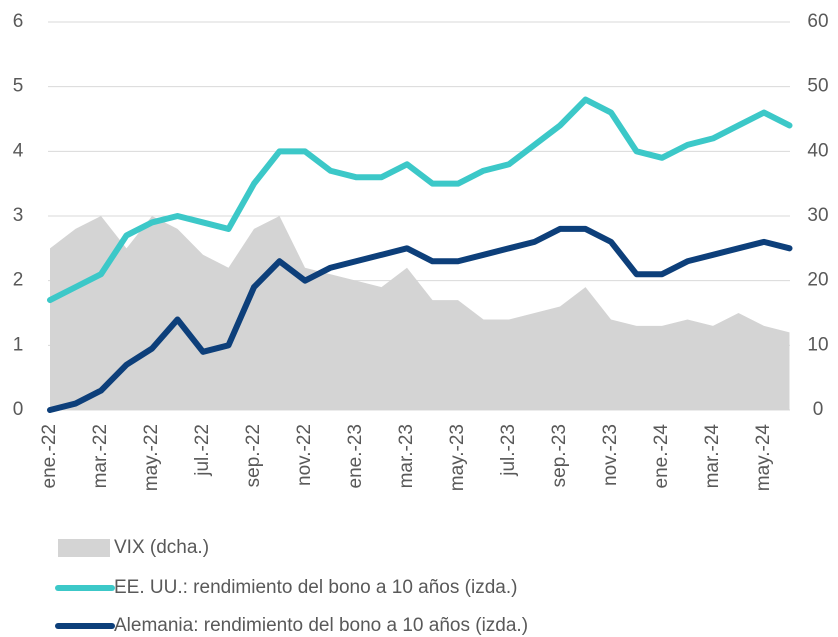  I want to click on x-tick-label: jul.-23, so click(508, 450).